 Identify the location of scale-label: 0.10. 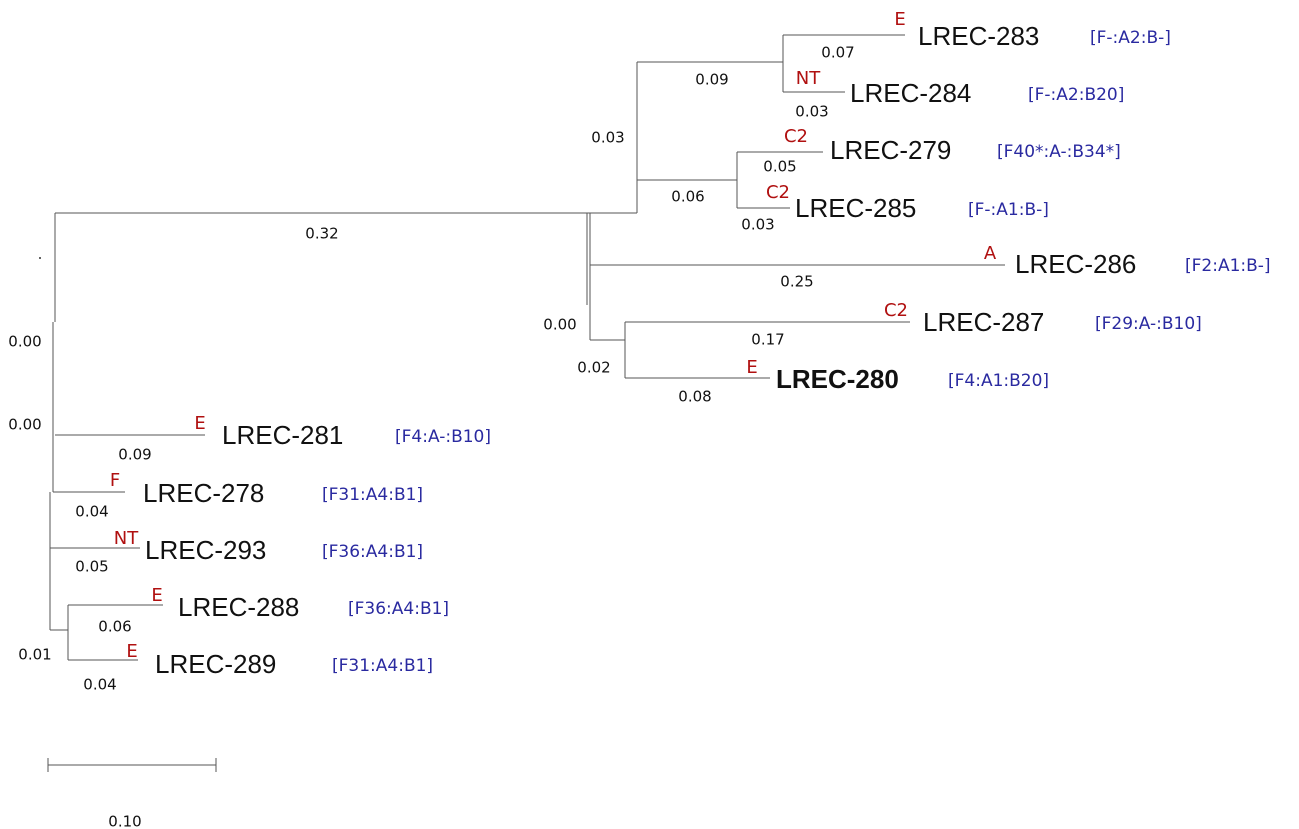
(124, 821).